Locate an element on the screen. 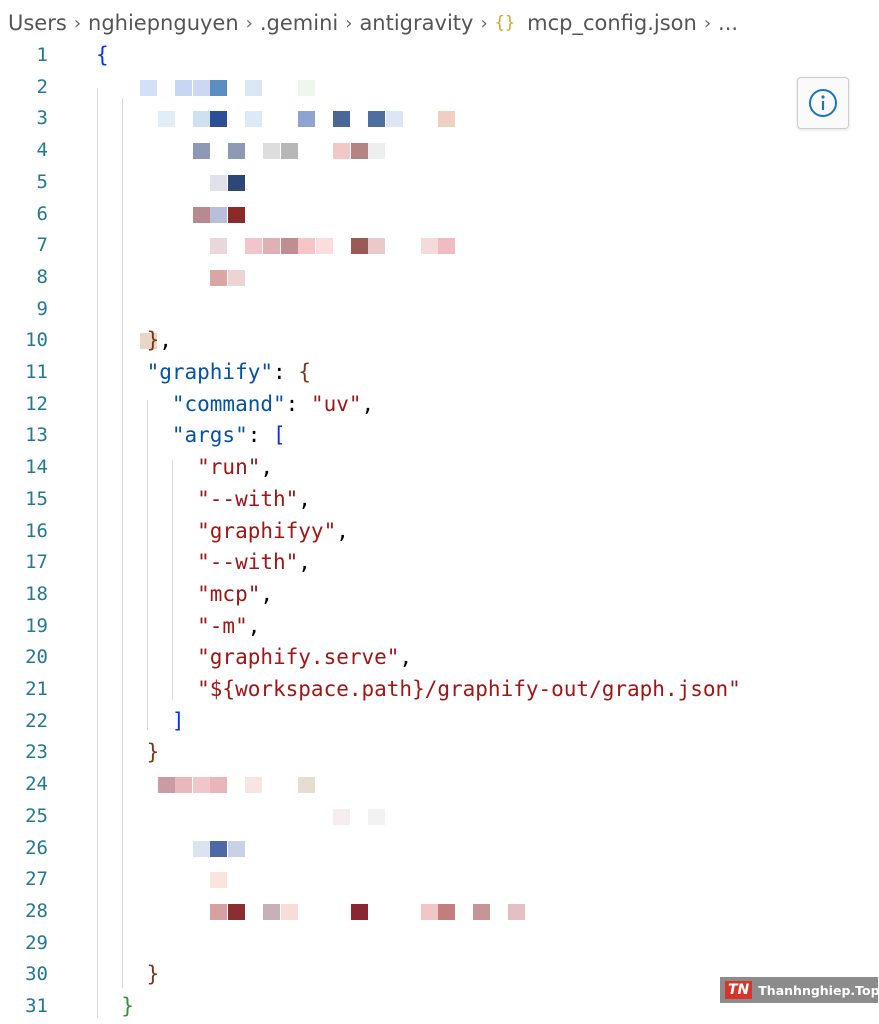 This screenshot has width=879, height=1024. code-text: "--with", is located at coordinates (203, 500).